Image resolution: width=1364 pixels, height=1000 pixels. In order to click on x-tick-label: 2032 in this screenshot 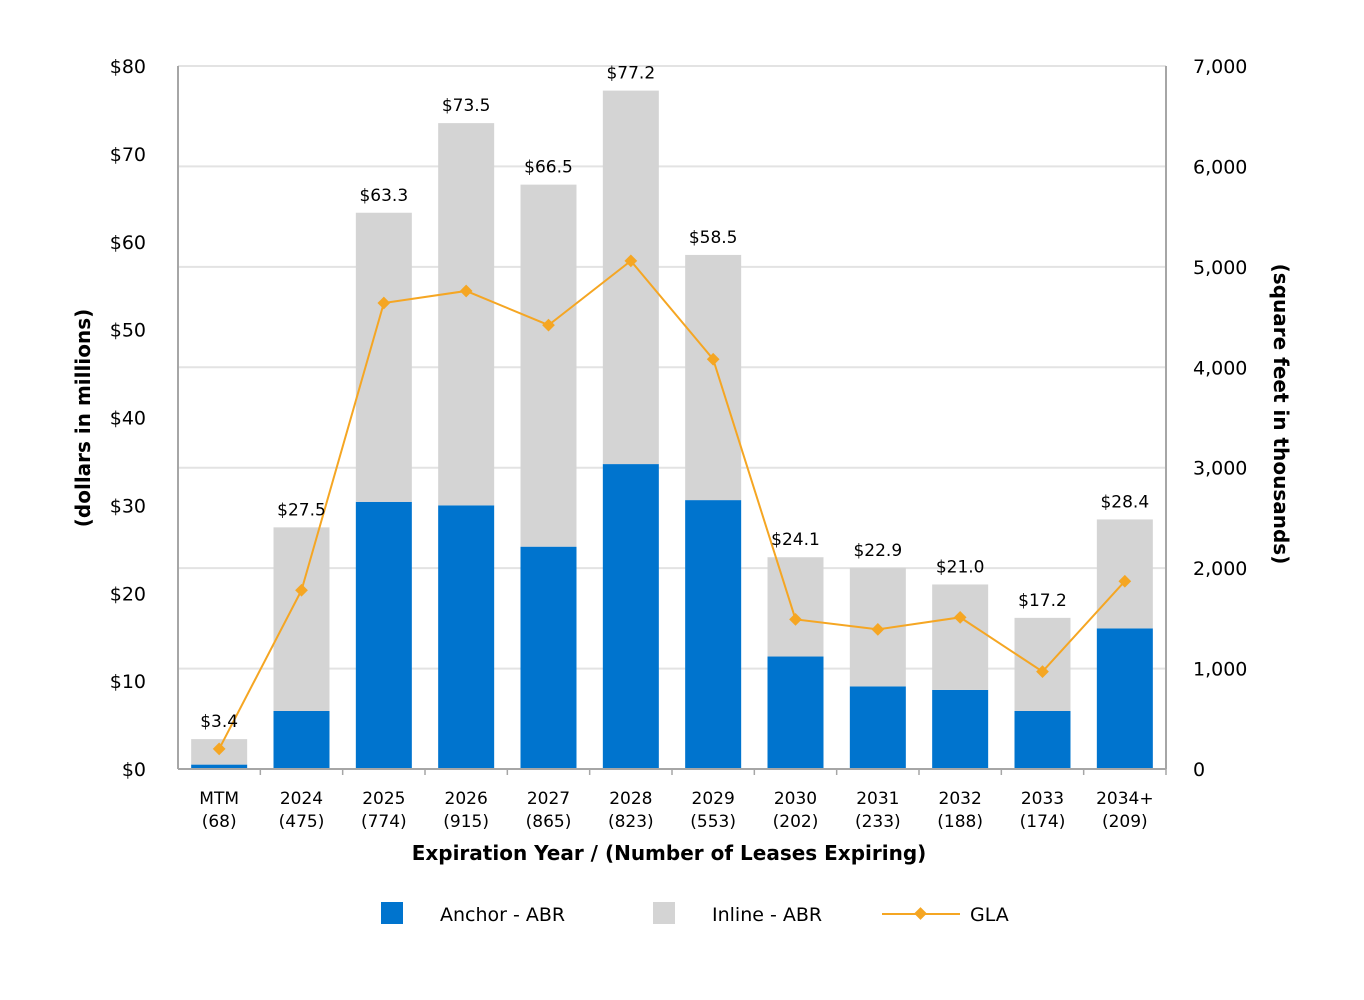, I will do `click(960, 799)`.